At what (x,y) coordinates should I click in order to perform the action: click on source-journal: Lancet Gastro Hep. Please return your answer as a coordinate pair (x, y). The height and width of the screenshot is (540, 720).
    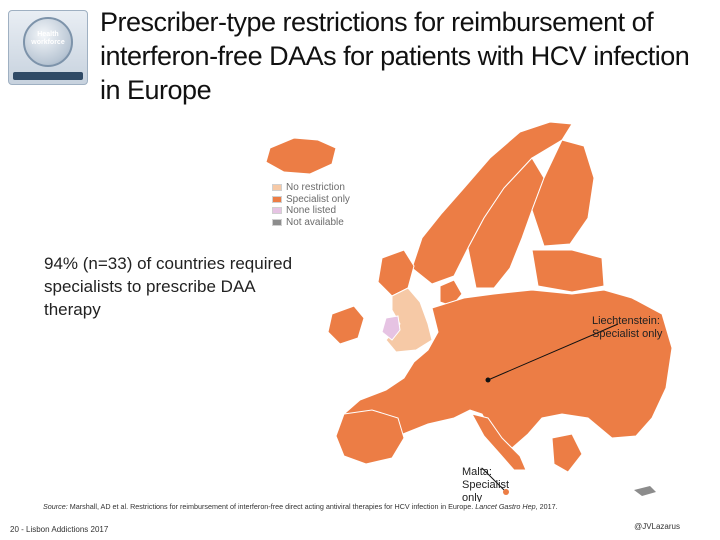
    Looking at the image, I should click on (505, 506).